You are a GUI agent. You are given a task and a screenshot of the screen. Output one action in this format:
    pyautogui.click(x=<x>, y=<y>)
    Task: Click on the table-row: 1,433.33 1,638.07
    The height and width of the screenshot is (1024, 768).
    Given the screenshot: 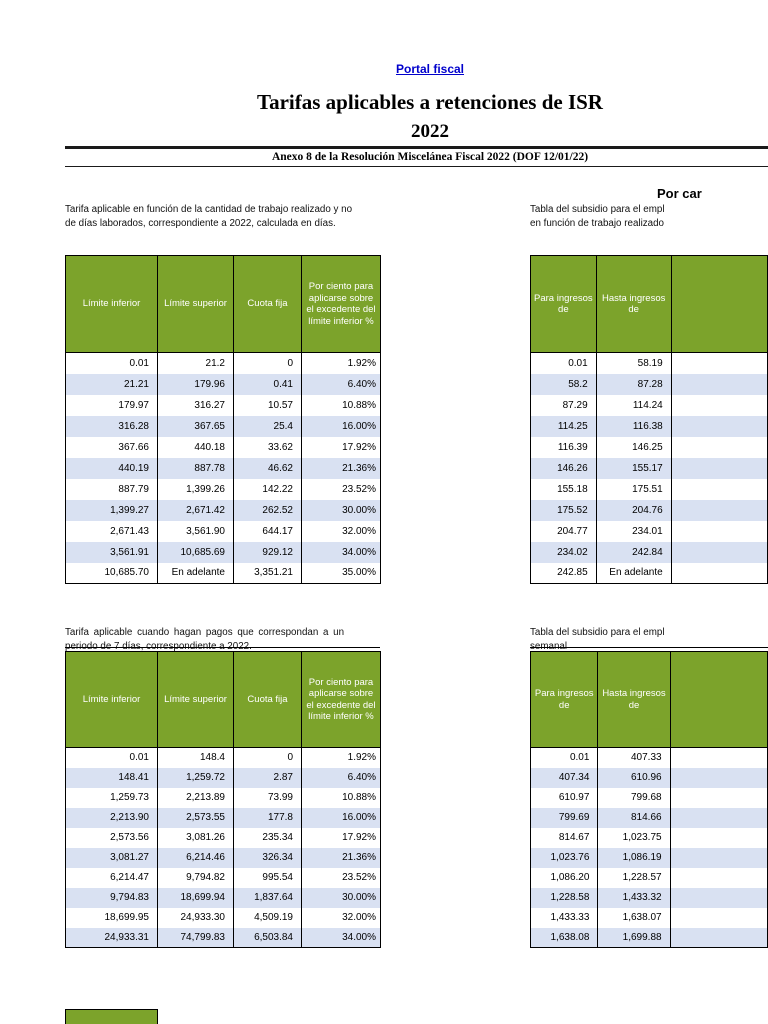 What is the action you would take?
    pyautogui.click(x=648, y=917)
    